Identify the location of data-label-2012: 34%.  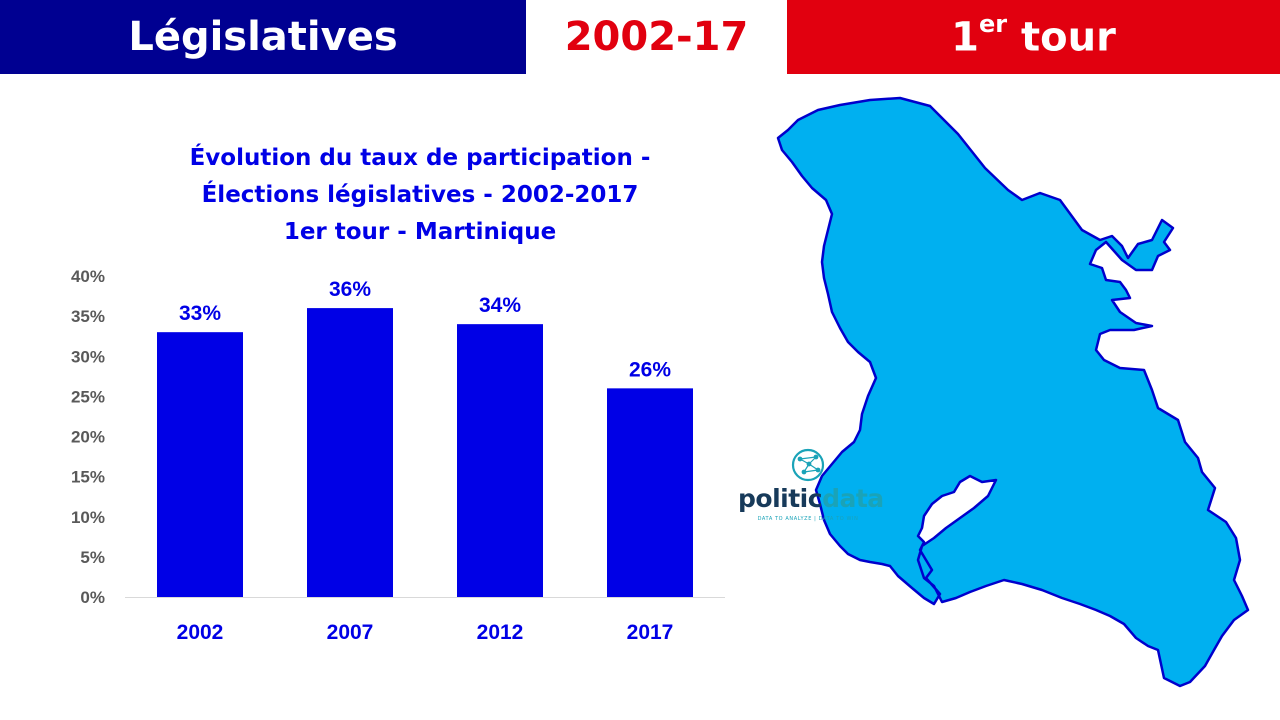
(500, 305).